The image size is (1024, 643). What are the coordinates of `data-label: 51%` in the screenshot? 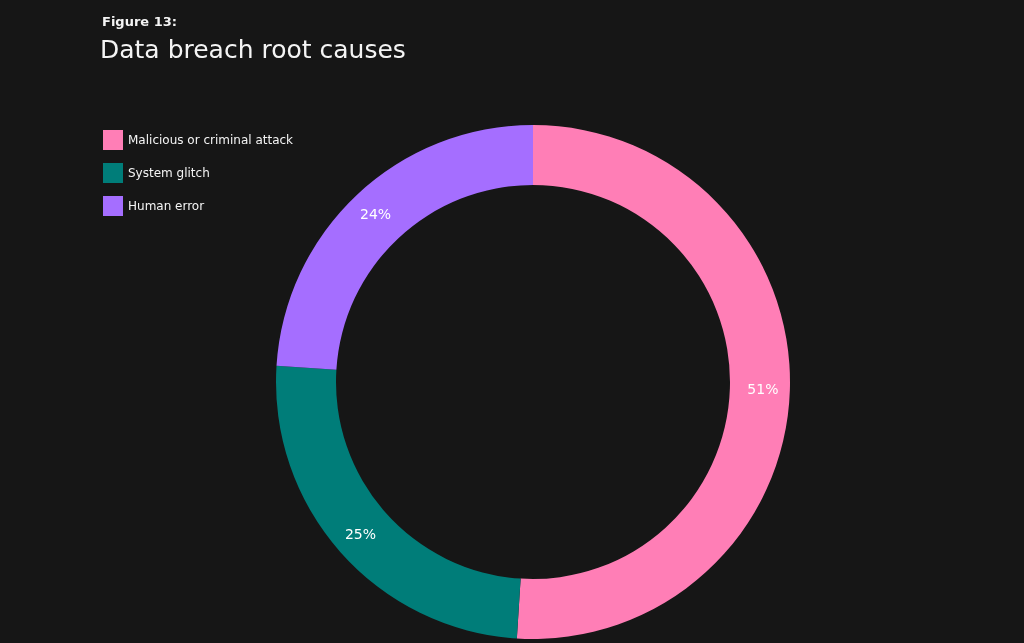 It's located at (763, 389).